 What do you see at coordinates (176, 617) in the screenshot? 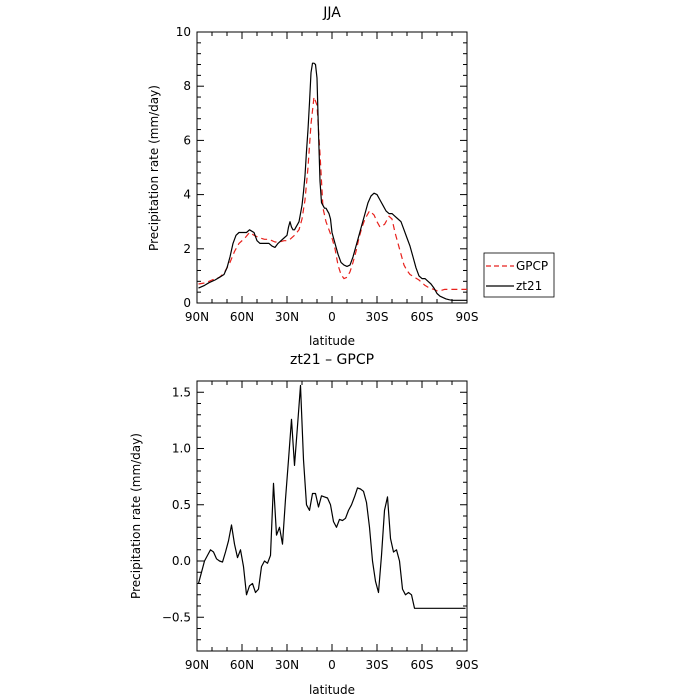
I see `y-tick-label: −0.5` at bounding box center [176, 617].